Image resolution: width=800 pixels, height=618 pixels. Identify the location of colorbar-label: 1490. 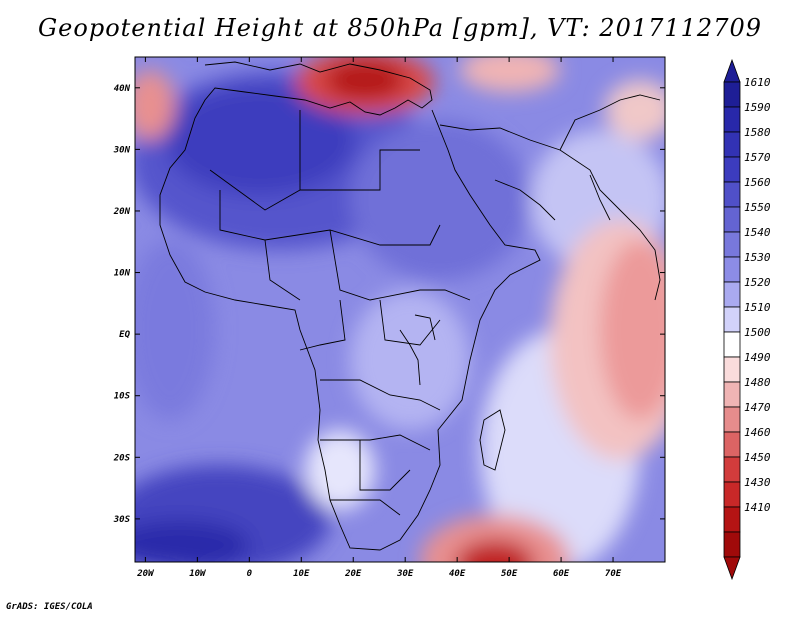
(757, 357).